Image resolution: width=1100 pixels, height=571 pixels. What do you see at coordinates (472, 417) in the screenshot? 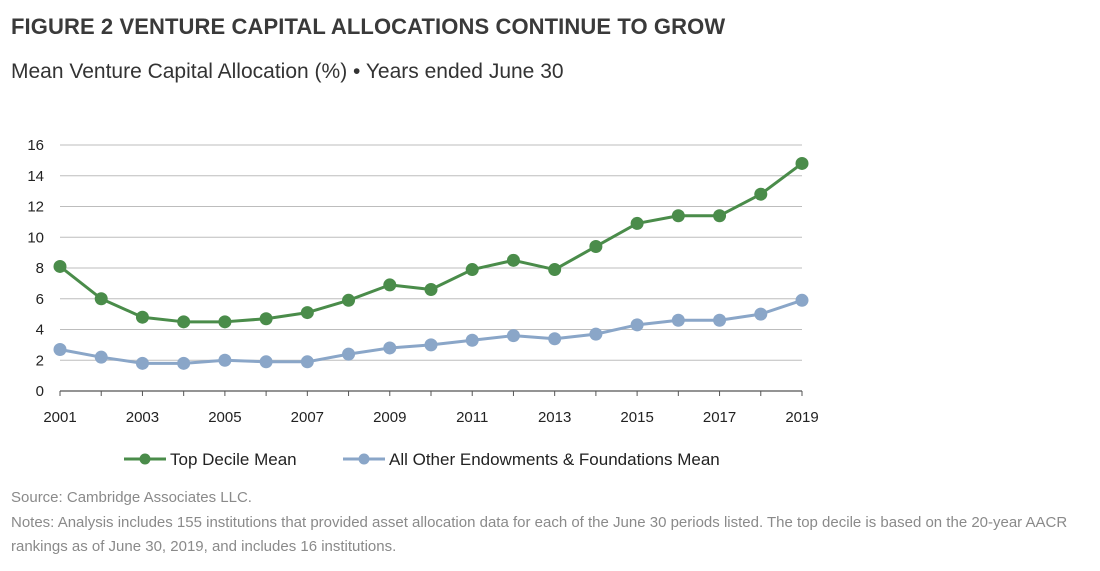
I see `x-tick-label: 2011` at bounding box center [472, 417].